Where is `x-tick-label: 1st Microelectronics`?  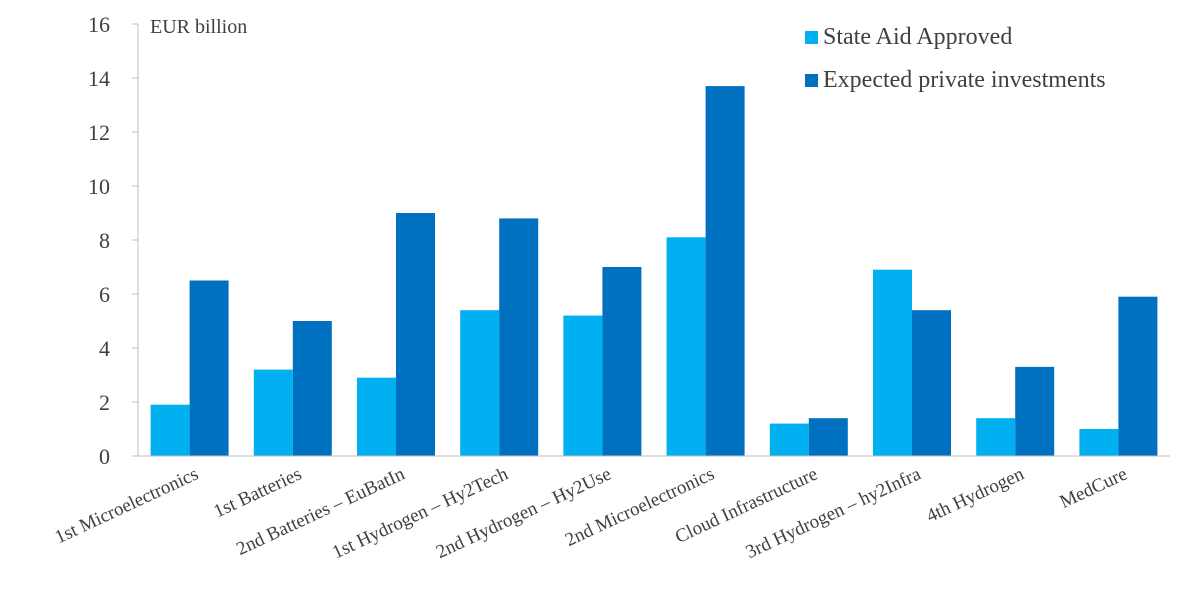 x-tick-label: 1st Microelectronics is located at coordinates (127, 505).